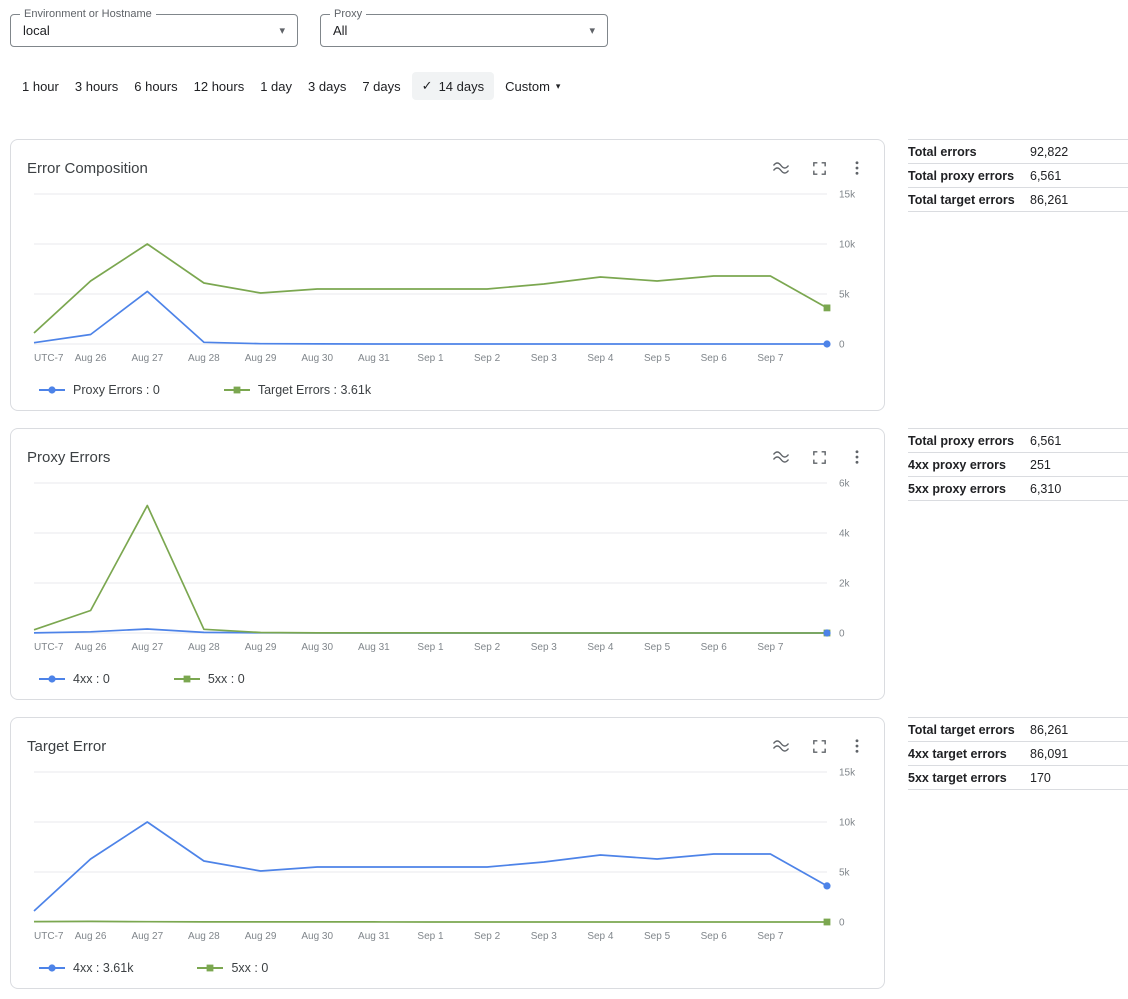 The height and width of the screenshot is (999, 1128). I want to click on checkmark-icon: ✓, so click(427, 85).